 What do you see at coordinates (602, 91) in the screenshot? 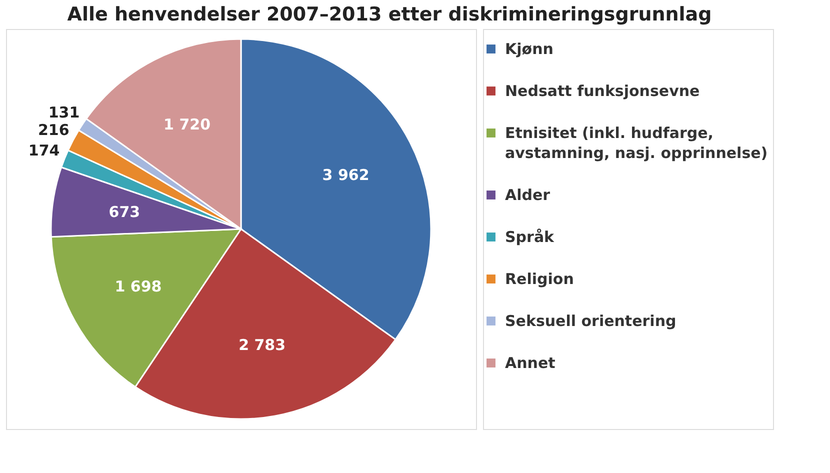
I see `legend-label: Nedsatt funksjonsevne` at bounding box center [602, 91].